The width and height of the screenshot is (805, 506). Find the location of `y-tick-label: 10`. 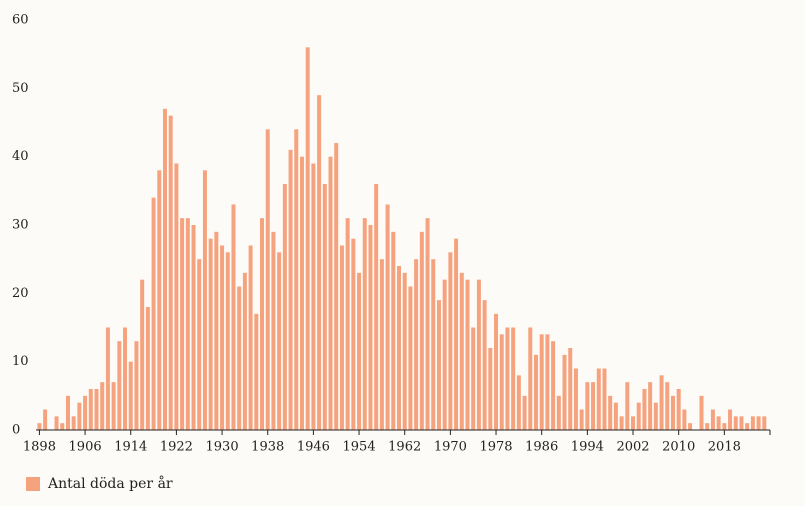

y-tick-label: 10 is located at coordinates (20, 361).